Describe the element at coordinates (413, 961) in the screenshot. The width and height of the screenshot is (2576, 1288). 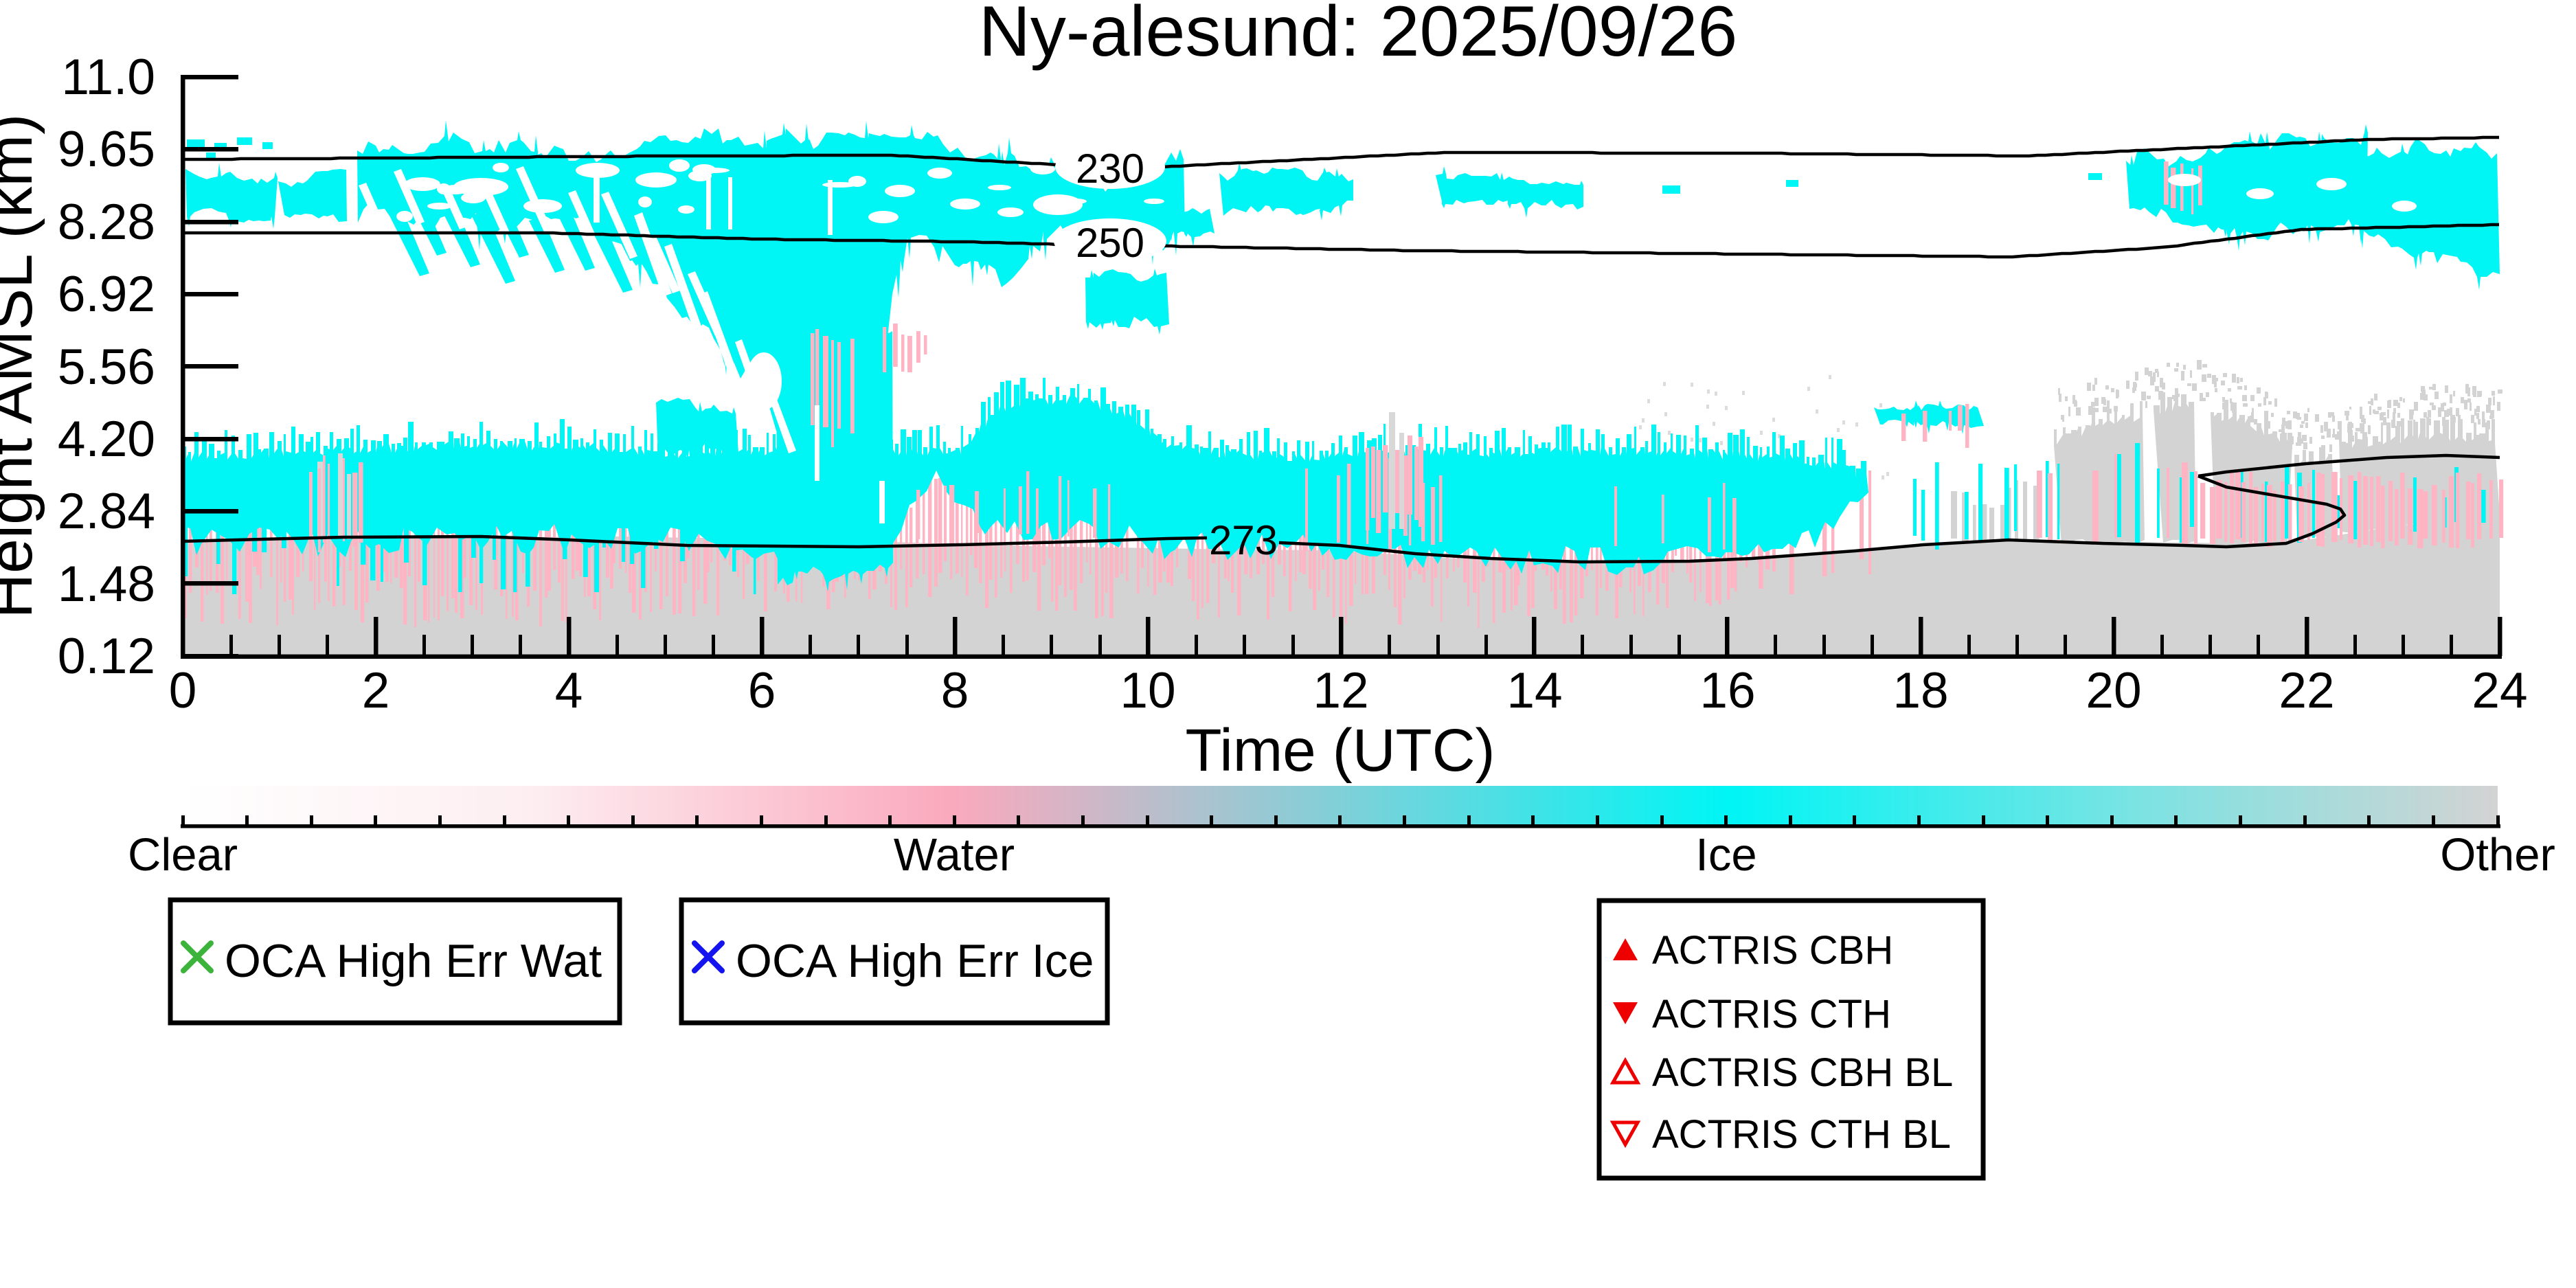
I see `svg-text: OCA High Err Wat` at that location.